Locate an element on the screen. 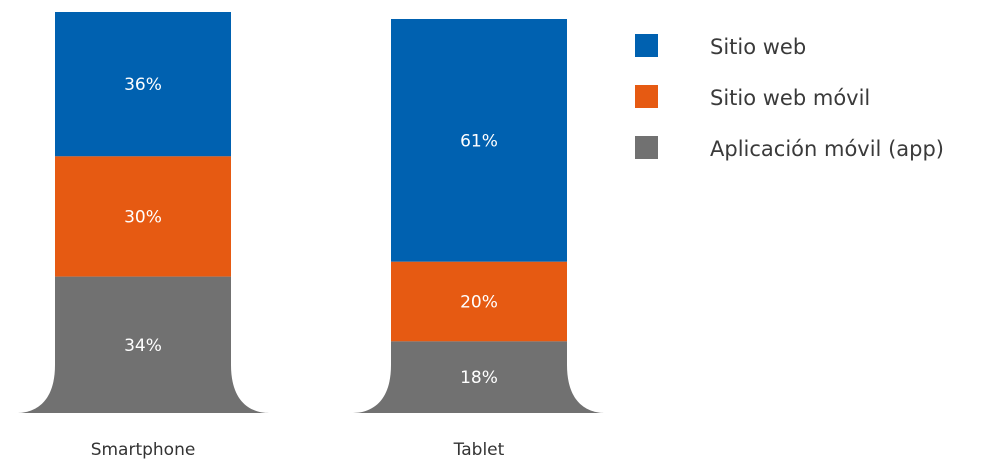 Image resolution: width=992 pixels, height=465 pixels. segment-tablet-sitio-web-movil is located at coordinates (479, 301).